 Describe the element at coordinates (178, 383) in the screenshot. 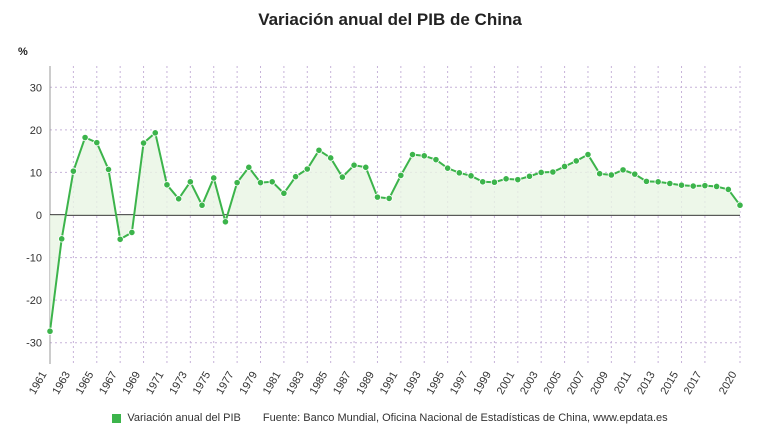

I see `x-tick-label: 1973` at that location.